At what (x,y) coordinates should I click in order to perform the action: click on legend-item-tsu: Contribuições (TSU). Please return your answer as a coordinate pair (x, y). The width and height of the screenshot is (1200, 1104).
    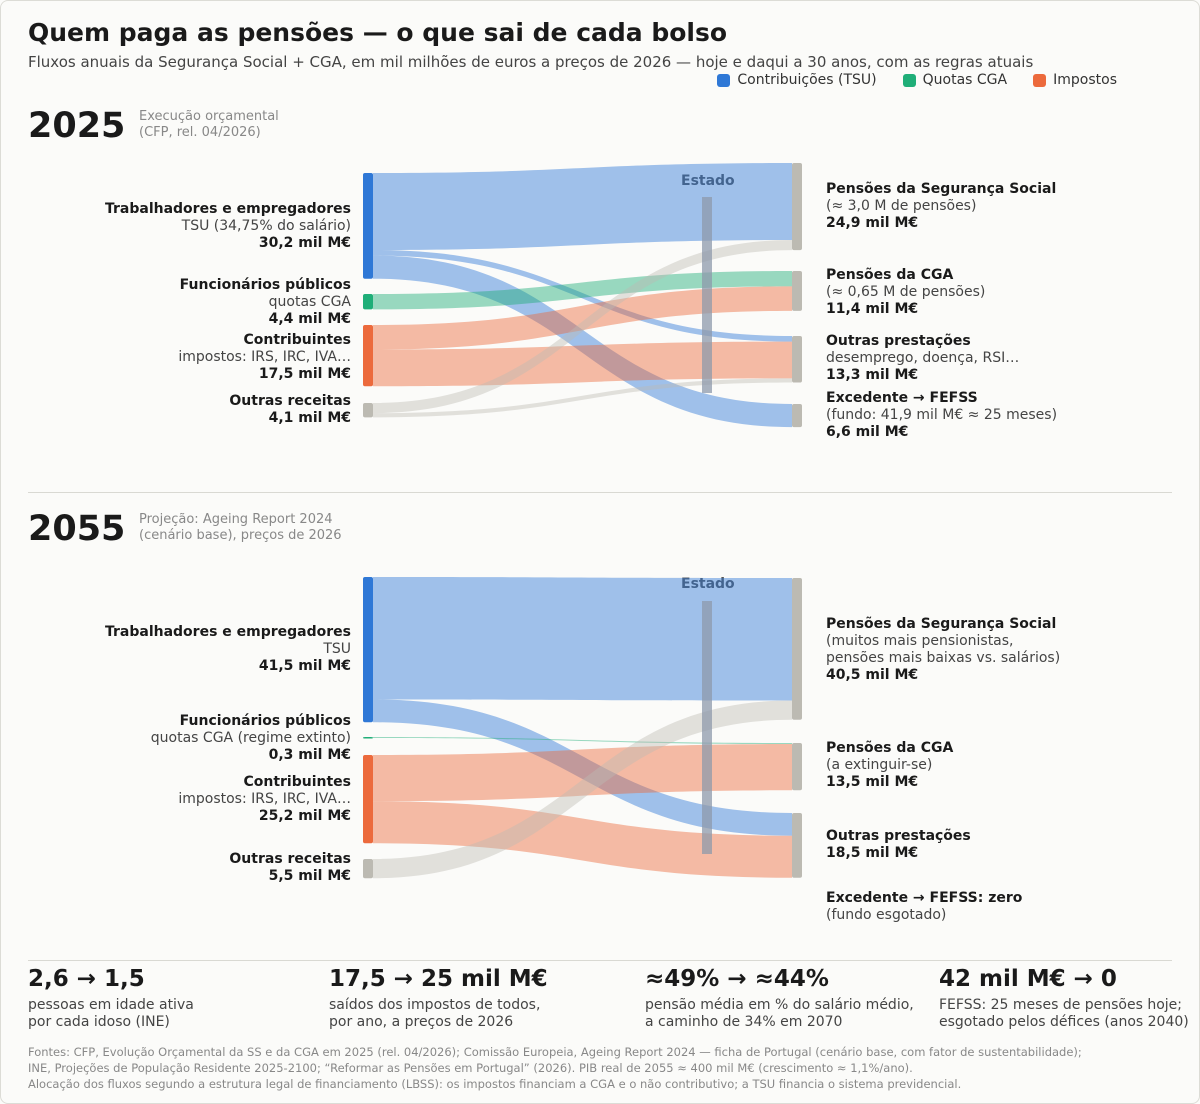
    Looking at the image, I should click on (797, 80).